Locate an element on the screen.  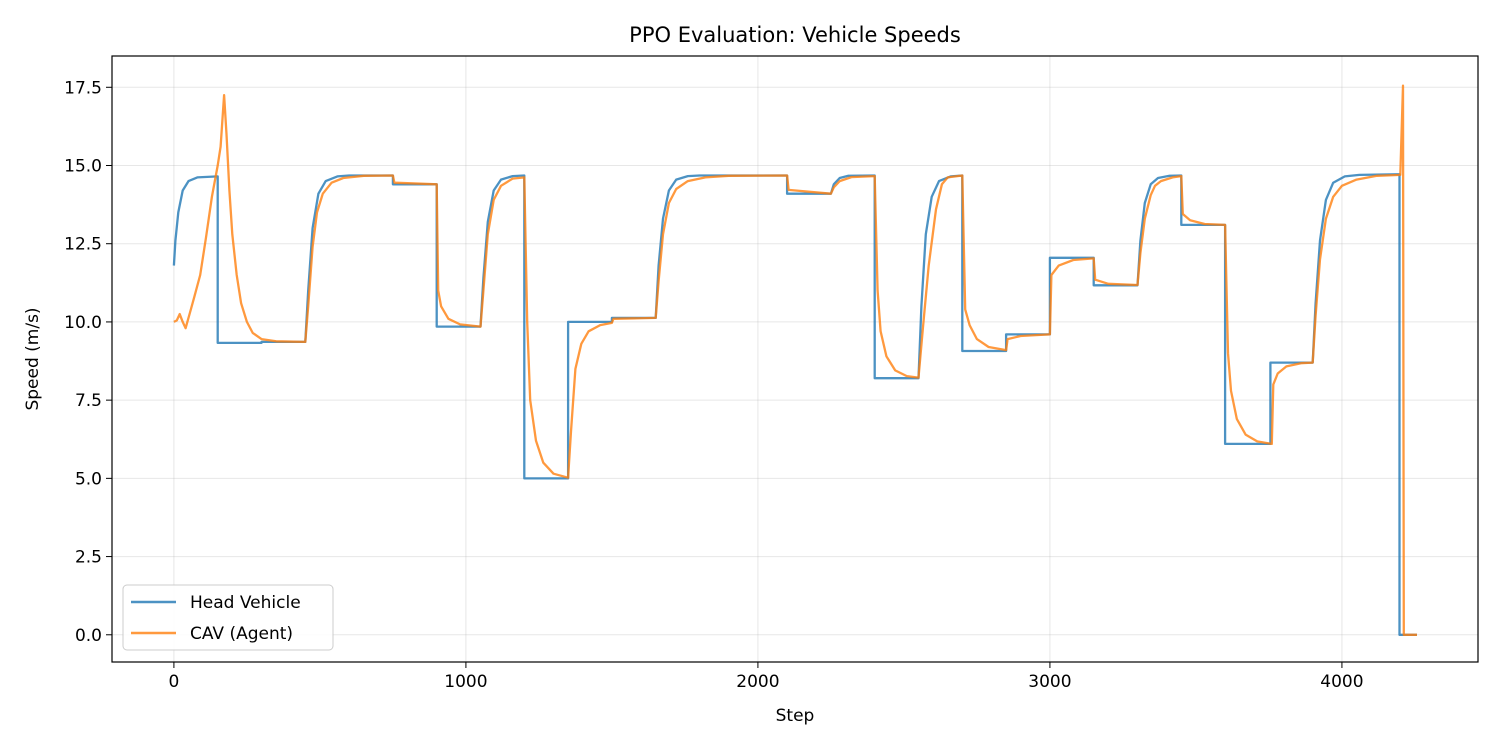
y-tick-label: 12.5 is located at coordinates (83, 245).